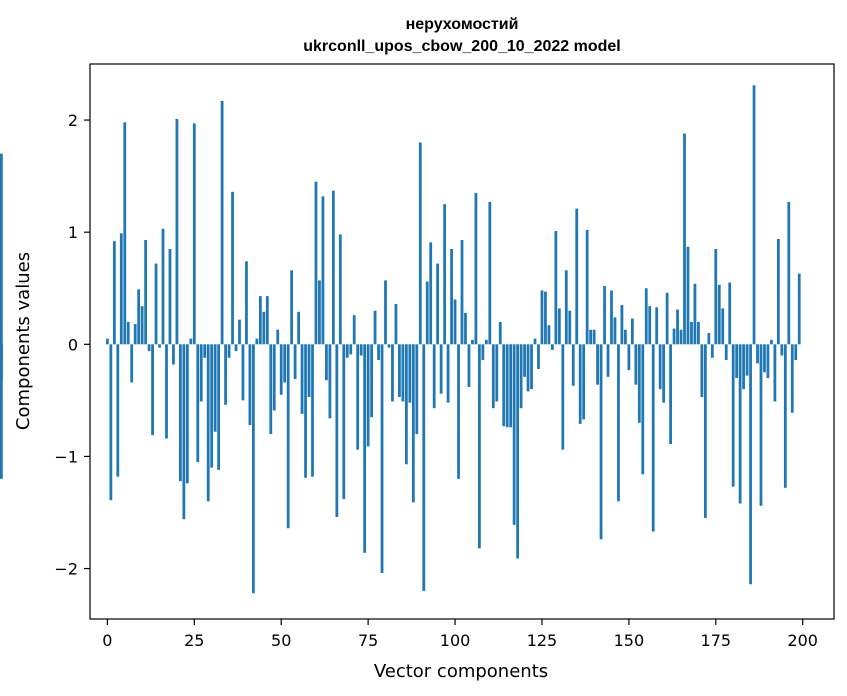 This screenshot has height=696, width=847. What do you see at coordinates (1, 361) in the screenshot?
I see `bar-undefined` at bounding box center [1, 361].